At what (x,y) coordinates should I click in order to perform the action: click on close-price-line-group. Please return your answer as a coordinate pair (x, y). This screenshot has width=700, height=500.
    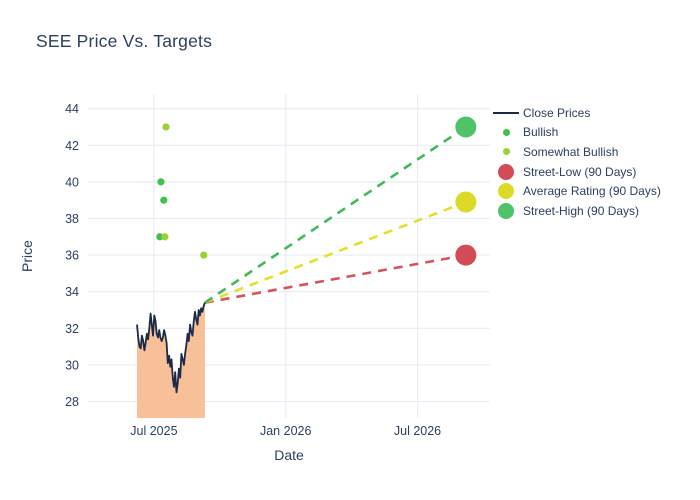
    Looking at the image, I should click on (171, 348).